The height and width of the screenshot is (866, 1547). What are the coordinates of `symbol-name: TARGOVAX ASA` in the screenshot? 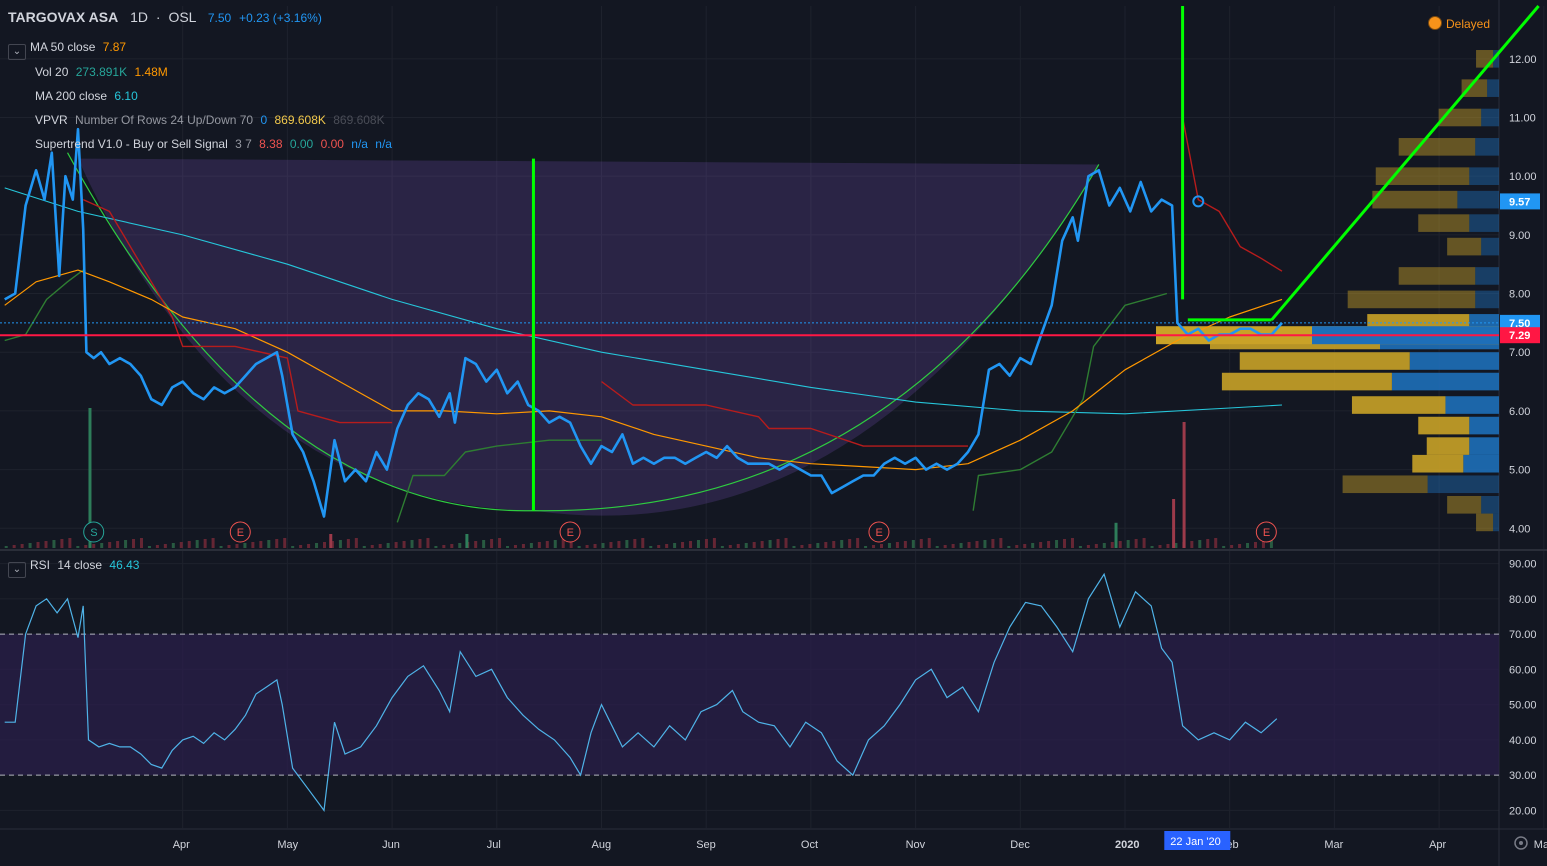 It's located at (63, 17).